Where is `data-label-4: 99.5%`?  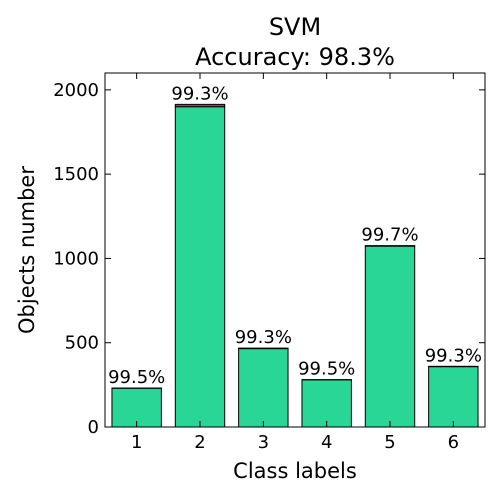 data-label-4: 99.5% is located at coordinates (326, 369).